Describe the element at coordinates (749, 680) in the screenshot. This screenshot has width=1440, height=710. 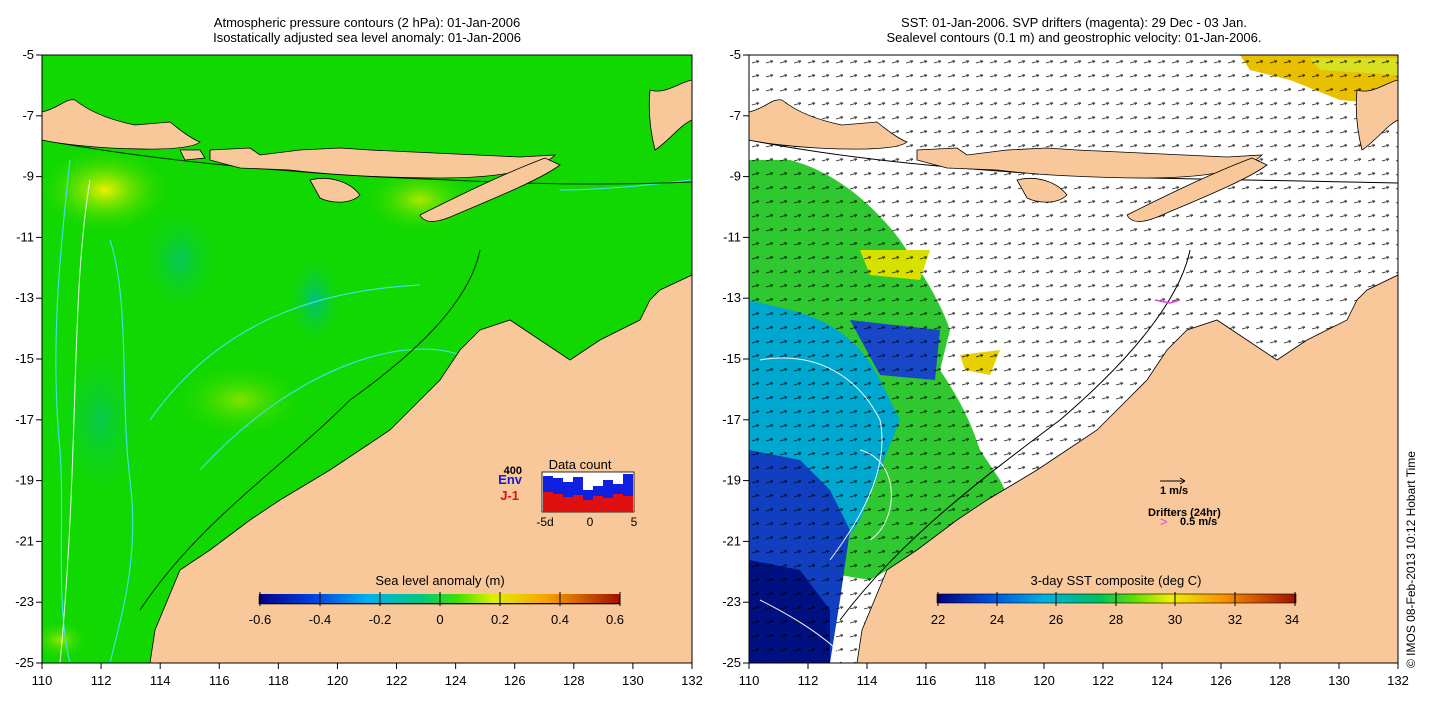
I see `right-xtick-label: 110` at that location.